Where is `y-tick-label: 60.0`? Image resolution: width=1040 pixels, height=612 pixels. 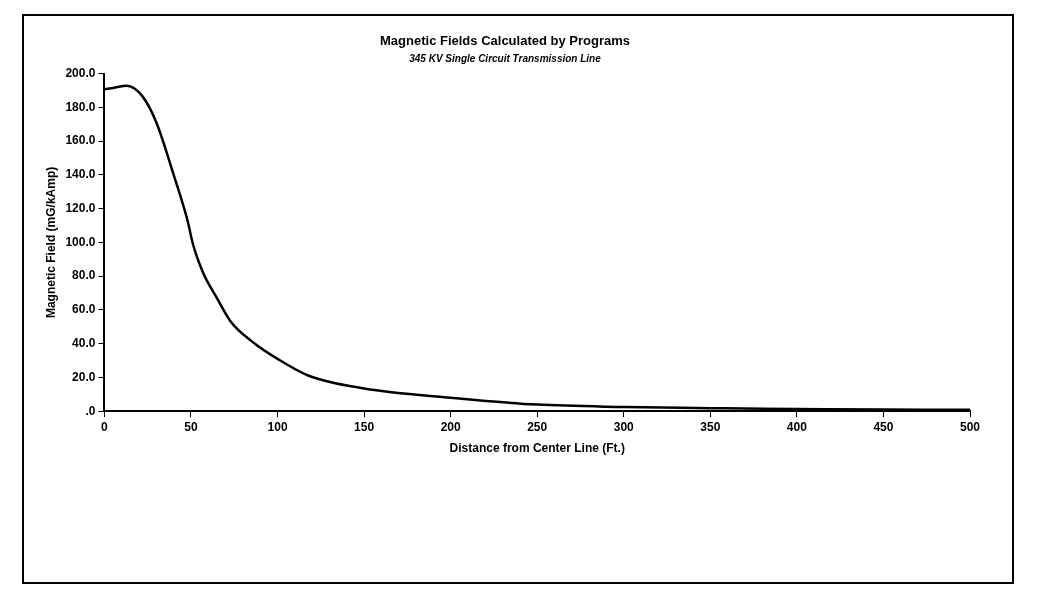 y-tick-label: 60.0 is located at coordinates (84, 309).